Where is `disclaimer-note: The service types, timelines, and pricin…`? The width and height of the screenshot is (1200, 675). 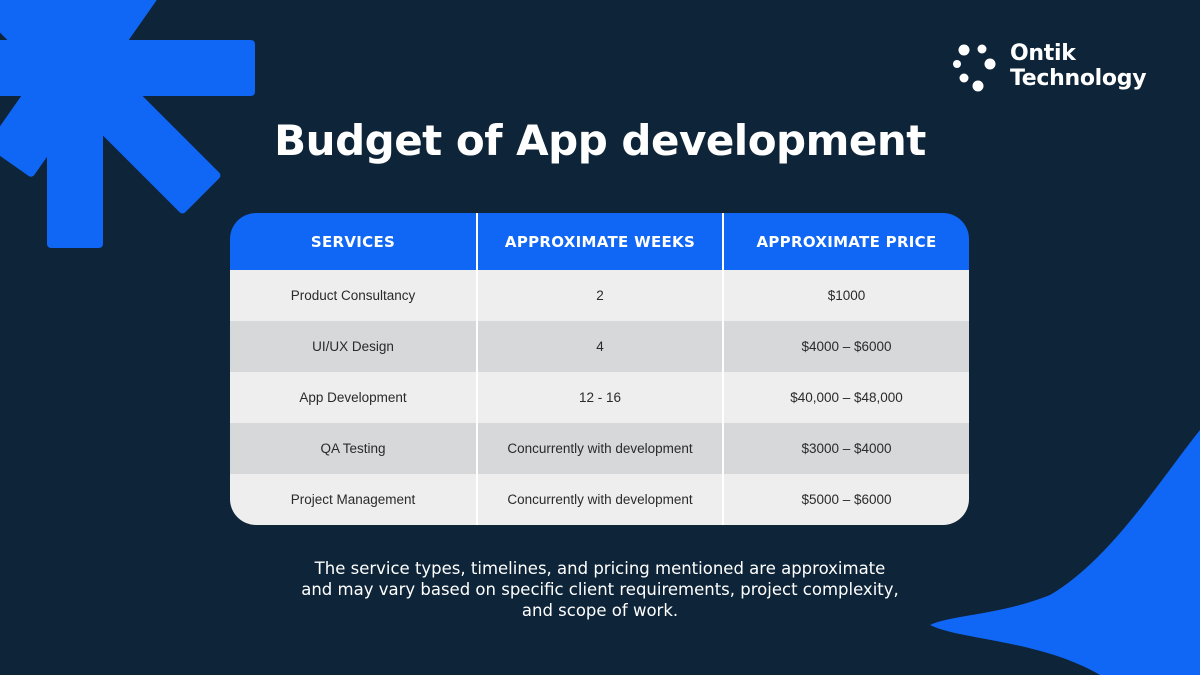 disclaimer-note: The service types, timelines, and pricin… is located at coordinates (600, 589).